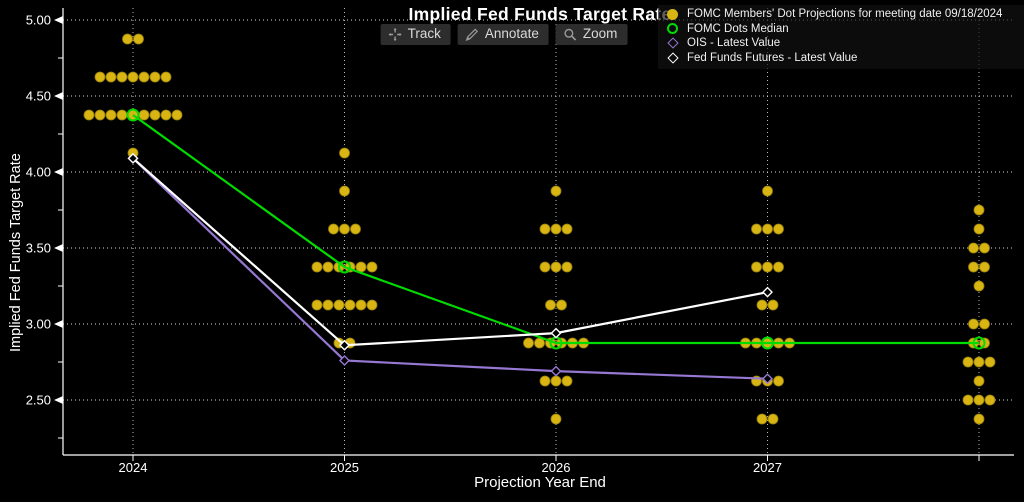 Image resolution: width=1024 pixels, height=502 pixels. I want to click on legend-item-label: FOMC Dots Median, so click(738, 28).